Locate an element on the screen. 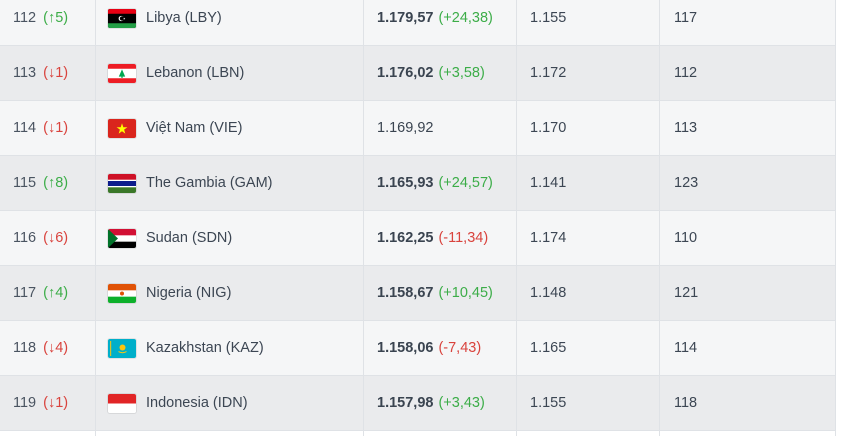 The height and width of the screenshot is (436, 842). team-name: Libya (LBY) is located at coordinates (184, 18).